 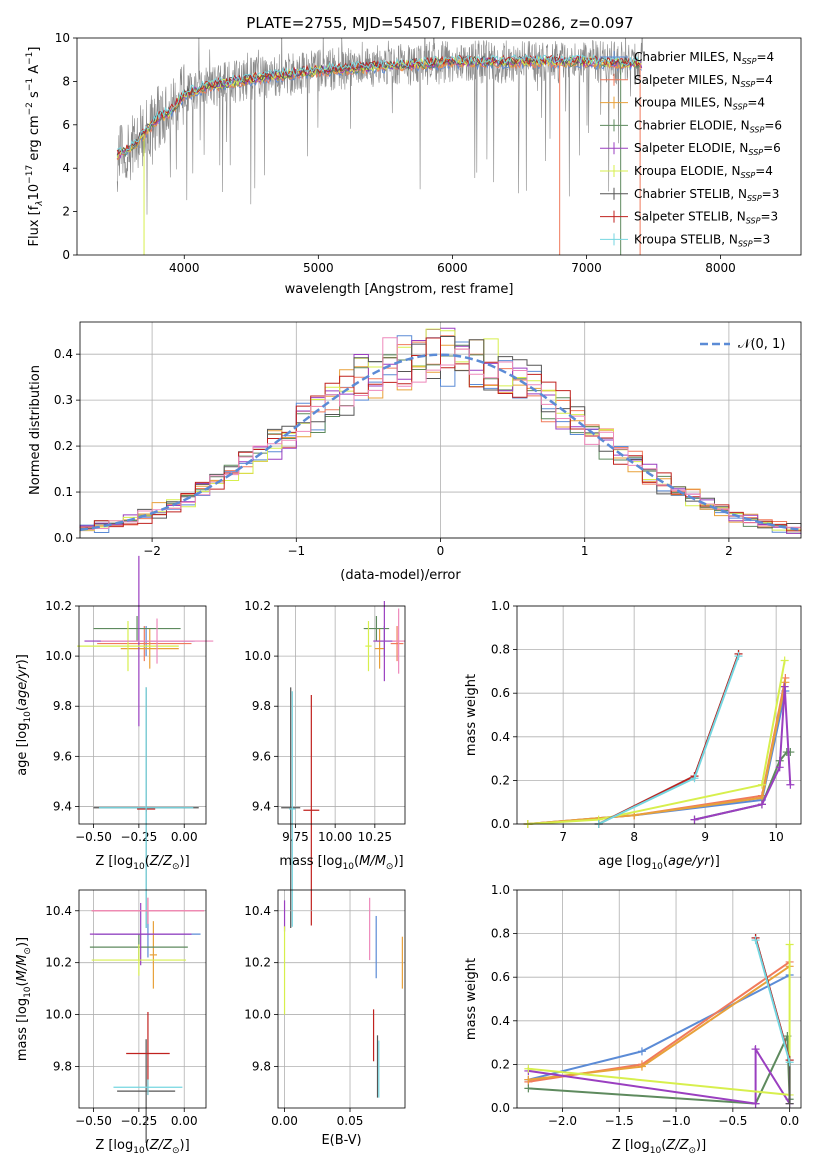 What do you see at coordinates (138, 1121) in the screenshot?
I see `x-tick-label: −0.25` at bounding box center [138, 1121].